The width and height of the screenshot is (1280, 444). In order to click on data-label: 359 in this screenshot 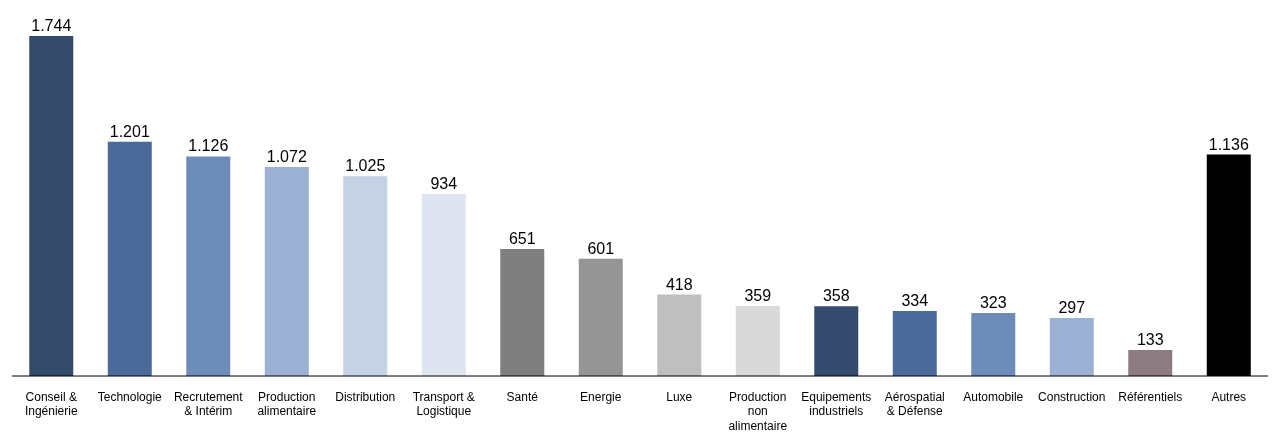, I will do `click(758, 296)`.